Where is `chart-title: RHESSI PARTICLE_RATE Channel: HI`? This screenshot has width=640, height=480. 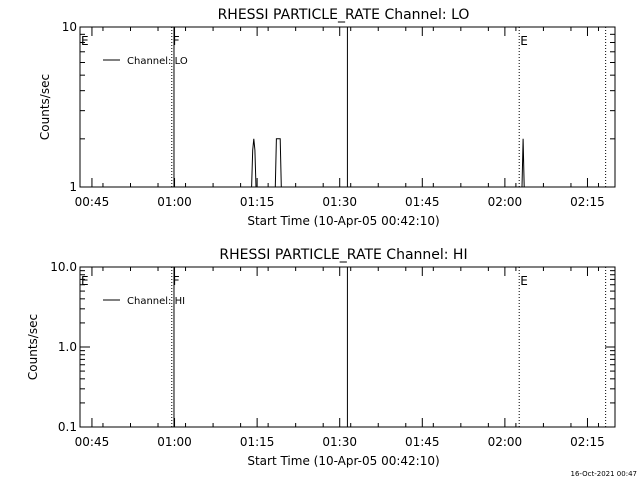 chart-title: RHESSI PARTICLE_RATE Channel: HI is located at coordinates (343, 255).